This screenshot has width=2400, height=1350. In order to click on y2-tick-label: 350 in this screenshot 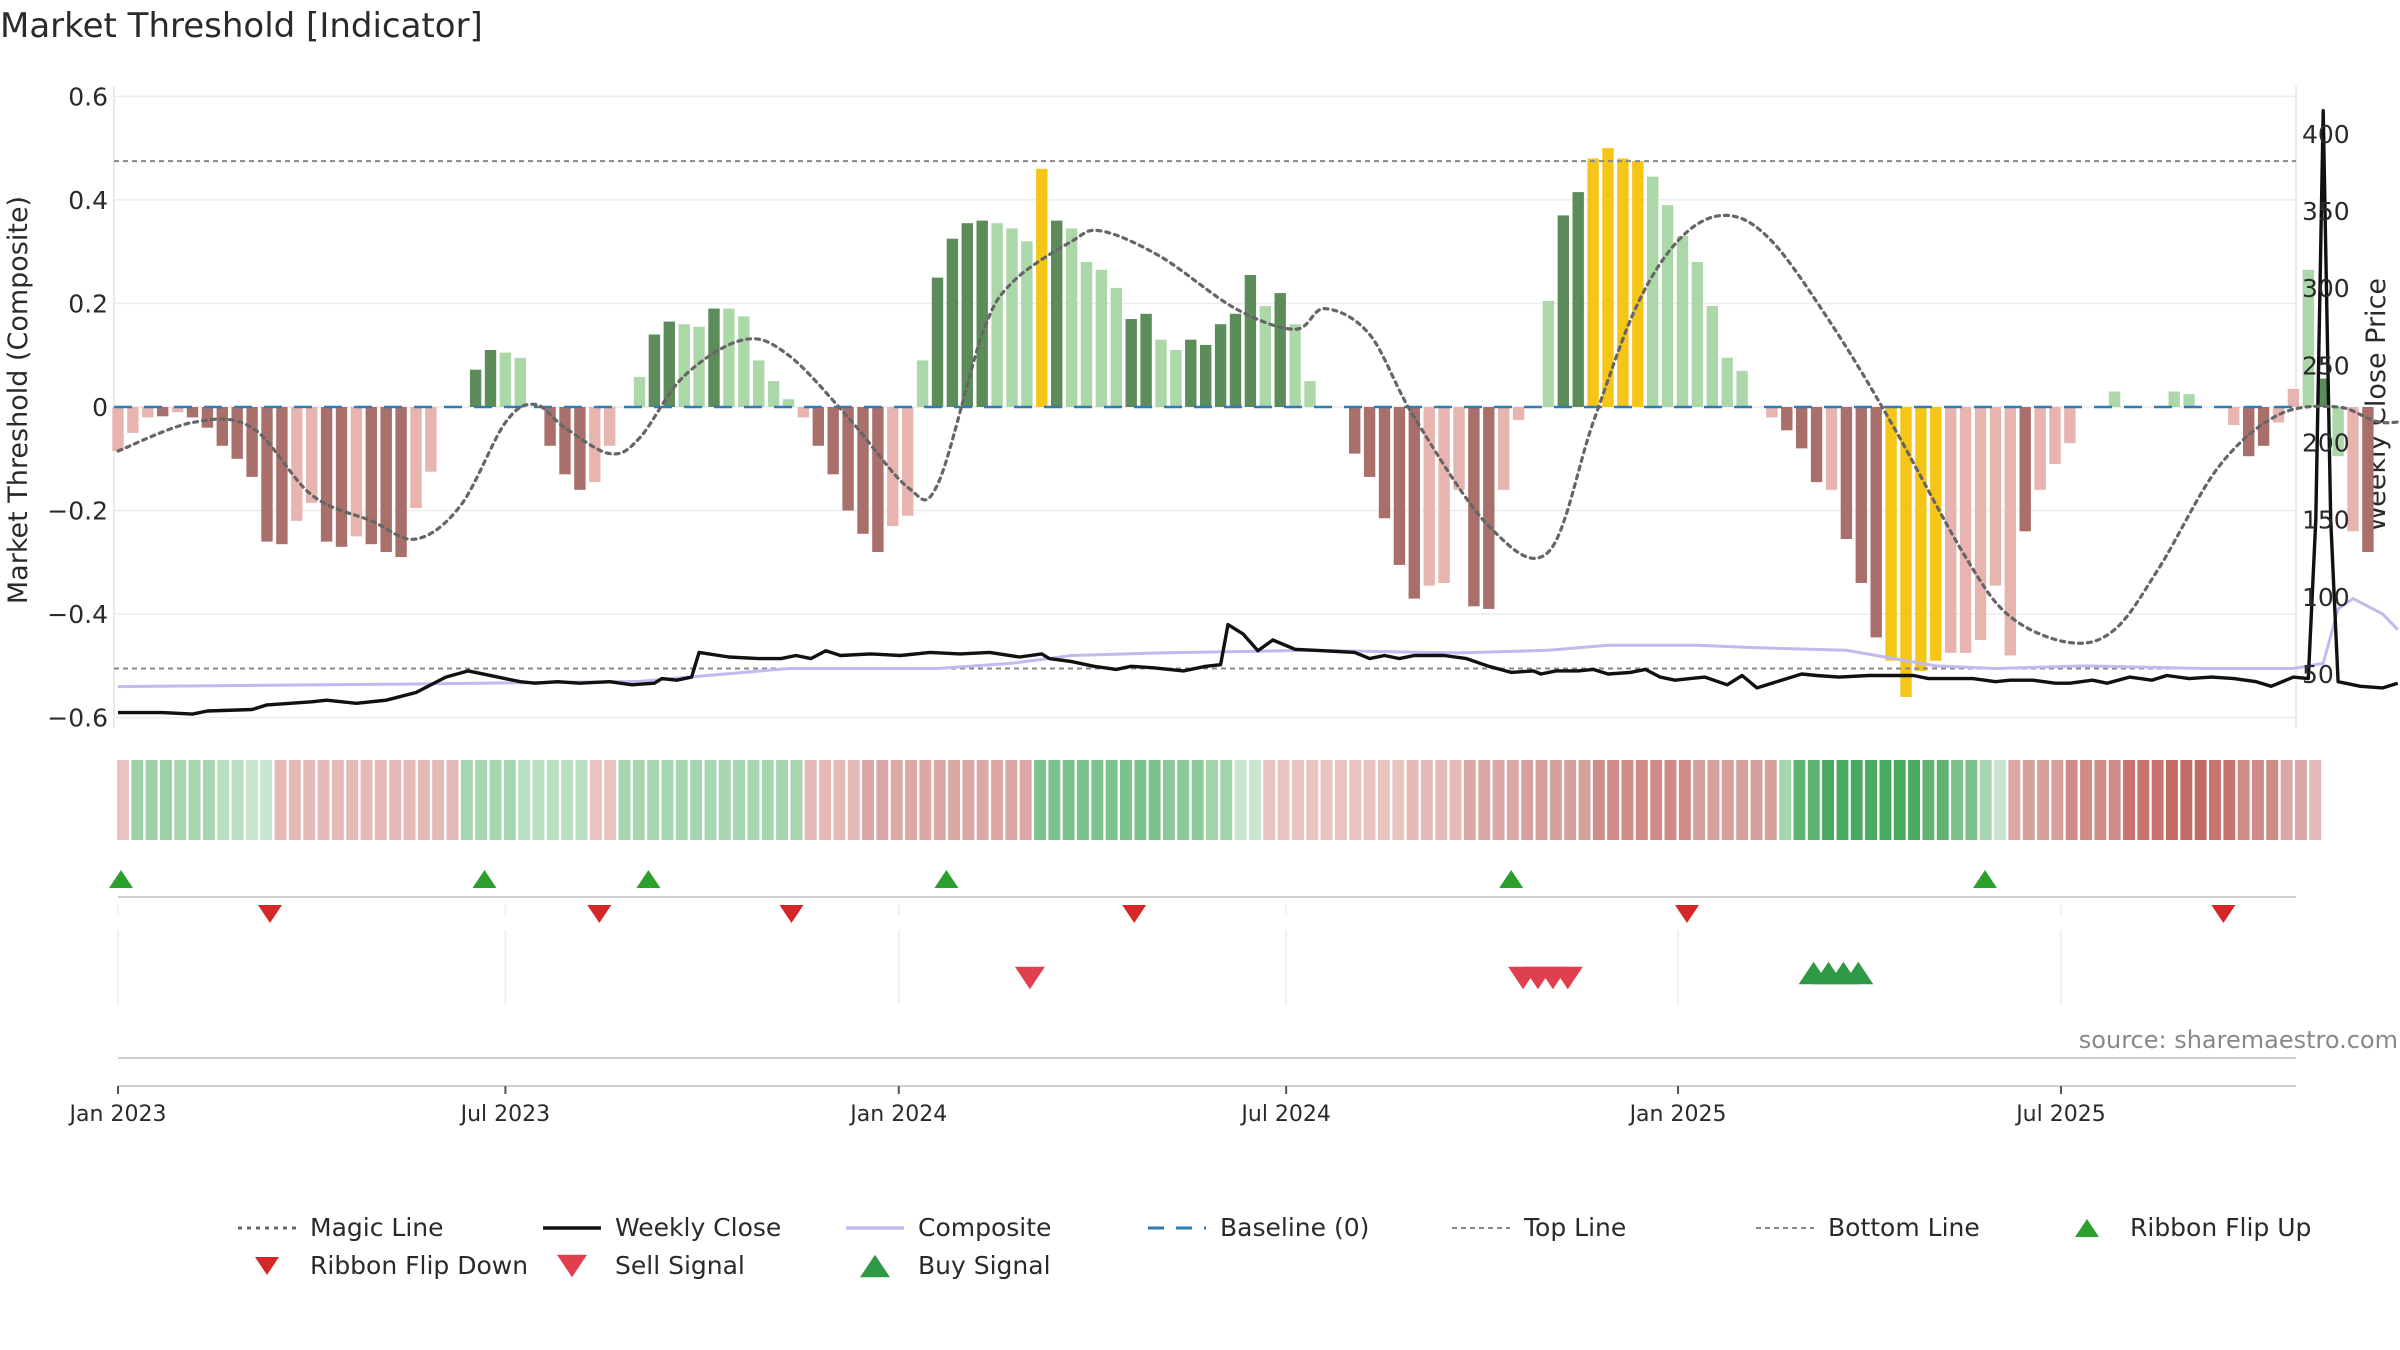, I will do `click(2326, 211)`.